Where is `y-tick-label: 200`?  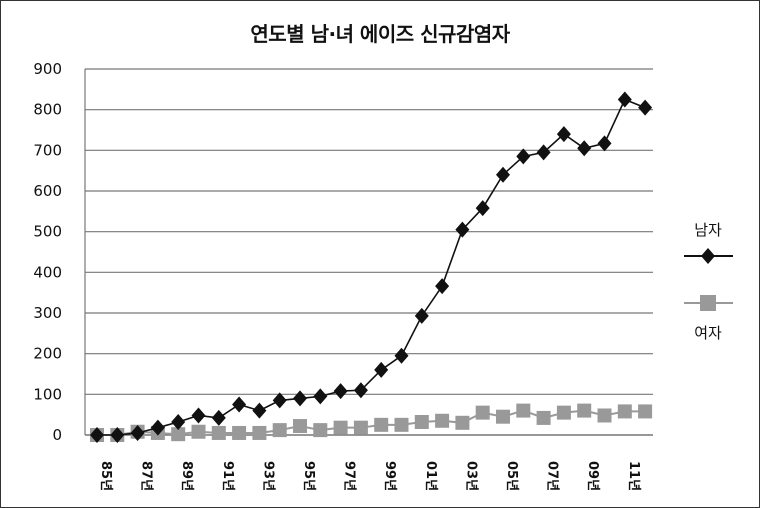
y-tick-label: 200 is located at coordinates (47, 354).